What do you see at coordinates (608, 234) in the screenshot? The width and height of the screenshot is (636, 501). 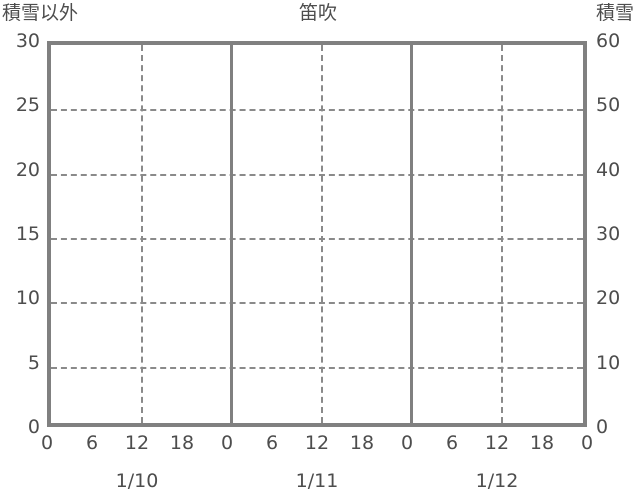 I see `y-axis-right-tick-label: 30` at bounding box center [608, 234].